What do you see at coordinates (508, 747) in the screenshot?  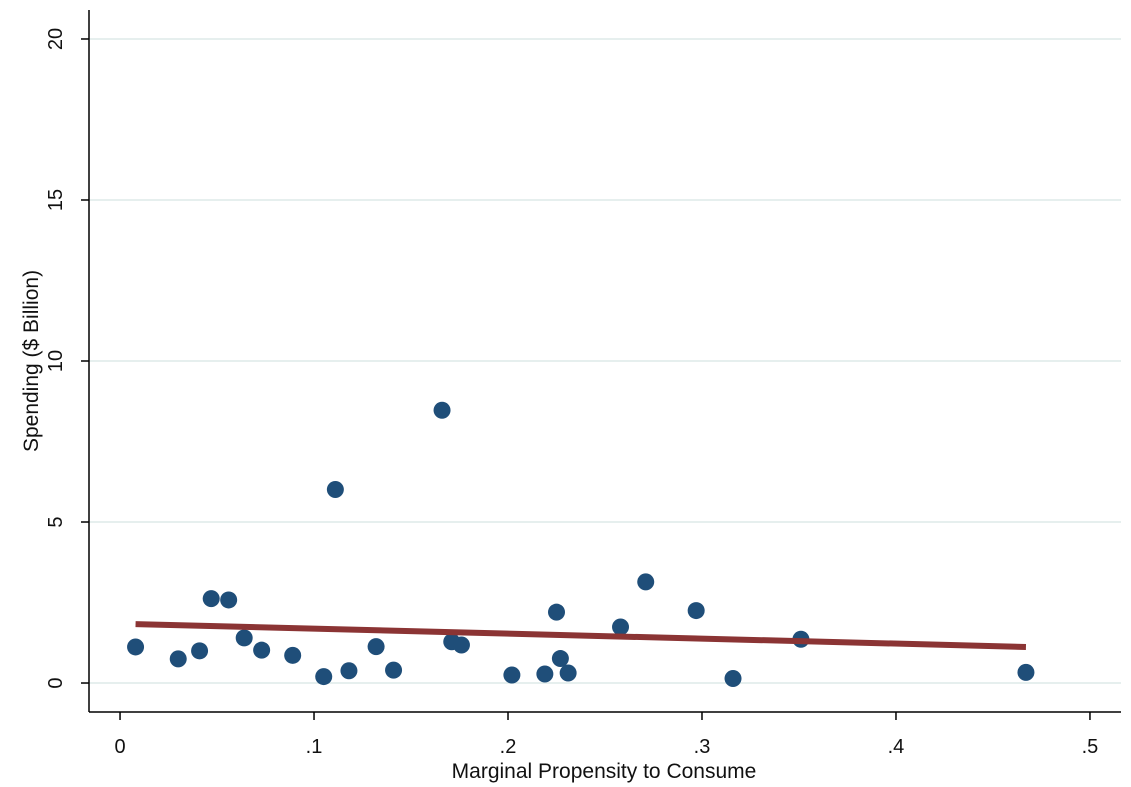 I see `x-tick-label: .2` at bounding box center [508, 747].